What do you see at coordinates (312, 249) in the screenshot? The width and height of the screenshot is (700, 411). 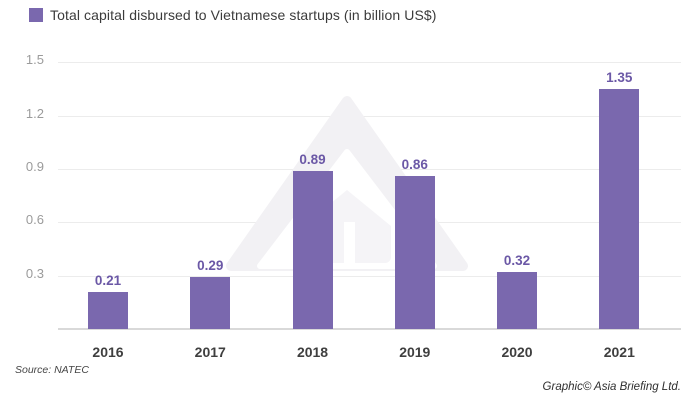 I see `bar-2018` at bounding box center [312, 249].